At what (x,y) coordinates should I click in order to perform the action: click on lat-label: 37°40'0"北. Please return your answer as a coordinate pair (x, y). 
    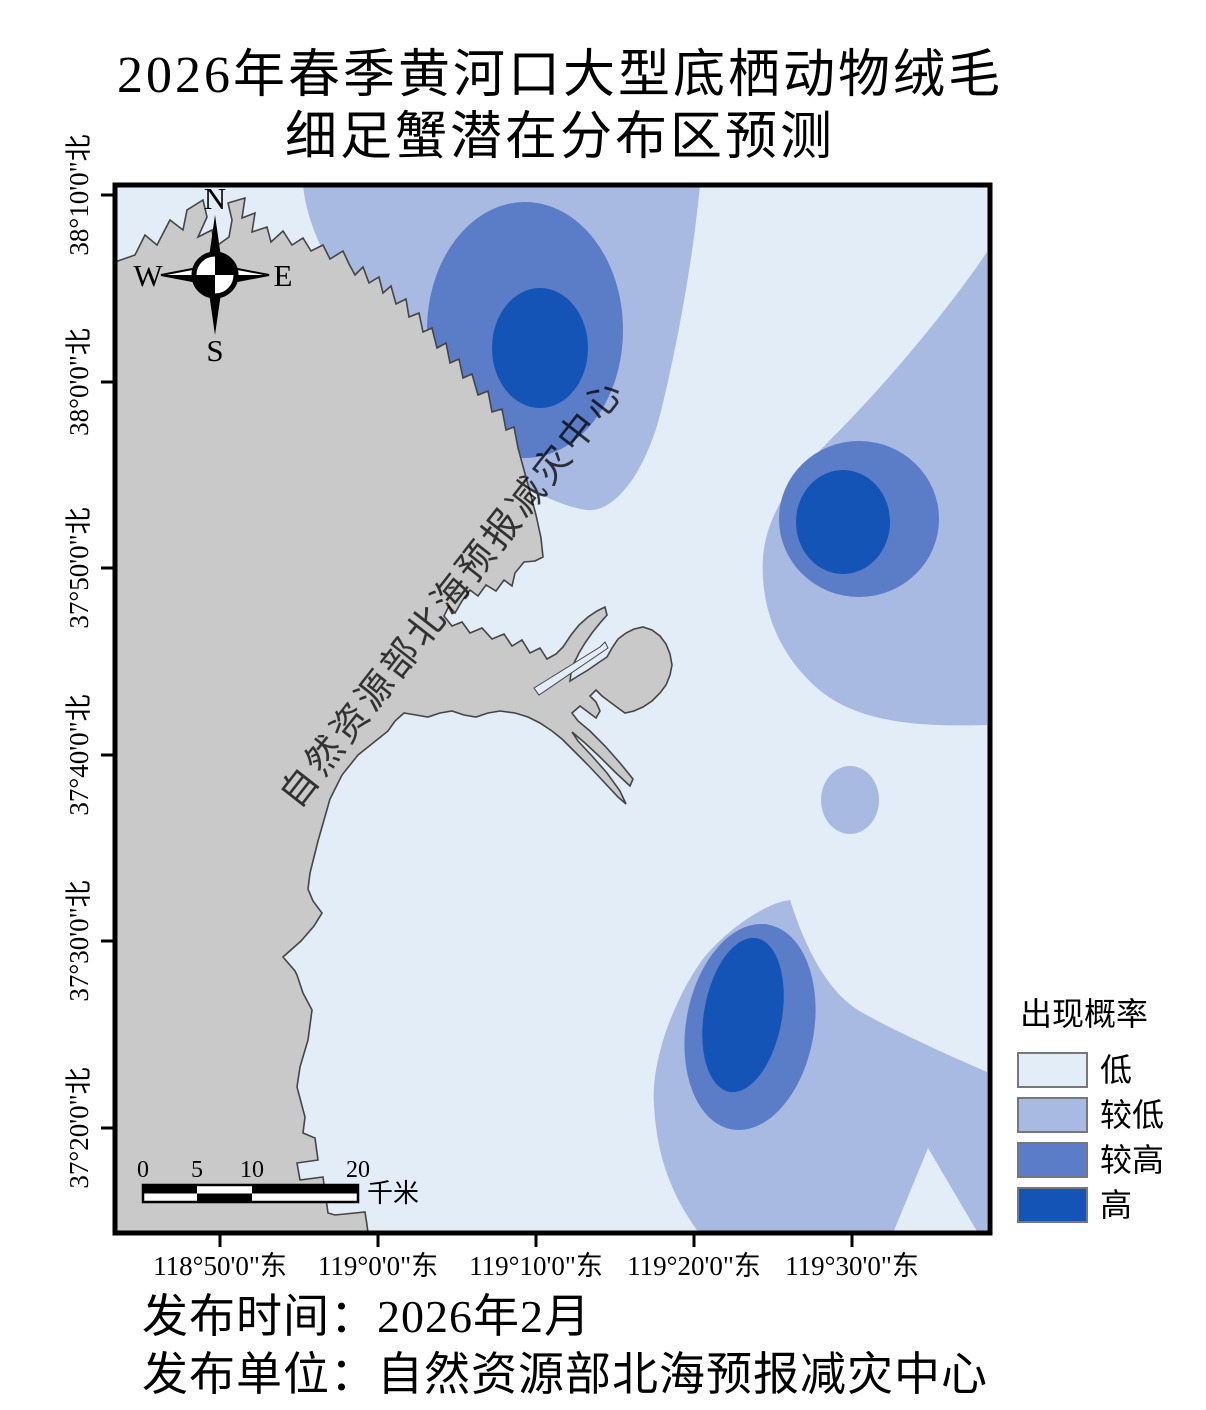
    Looking at the image, I should click on (79, 754).